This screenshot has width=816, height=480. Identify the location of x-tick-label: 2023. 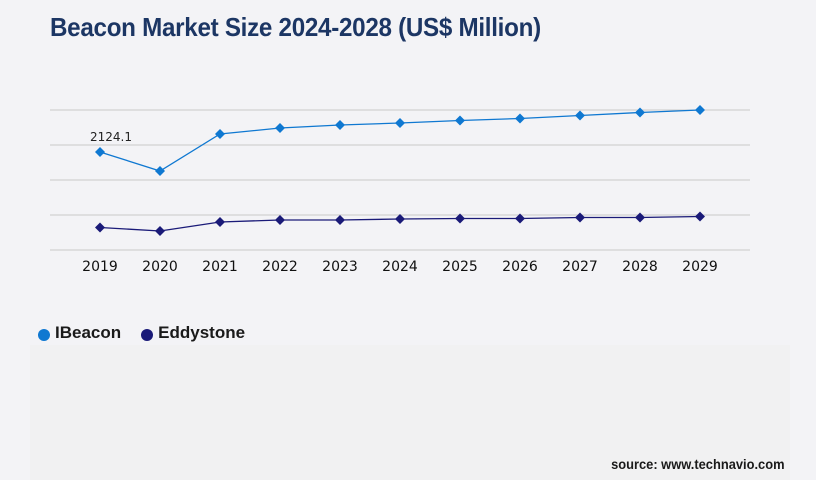
(340, 267).